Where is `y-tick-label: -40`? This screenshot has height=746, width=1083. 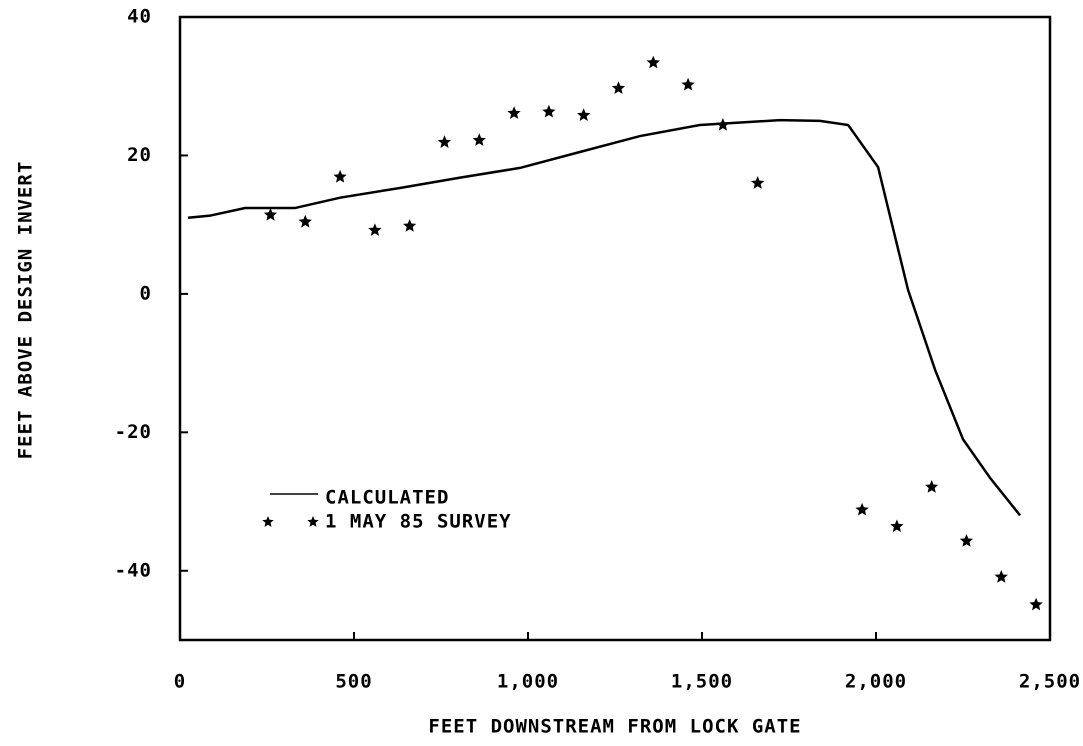 y-tick-label: -40 is located at coordinates (133, 570).